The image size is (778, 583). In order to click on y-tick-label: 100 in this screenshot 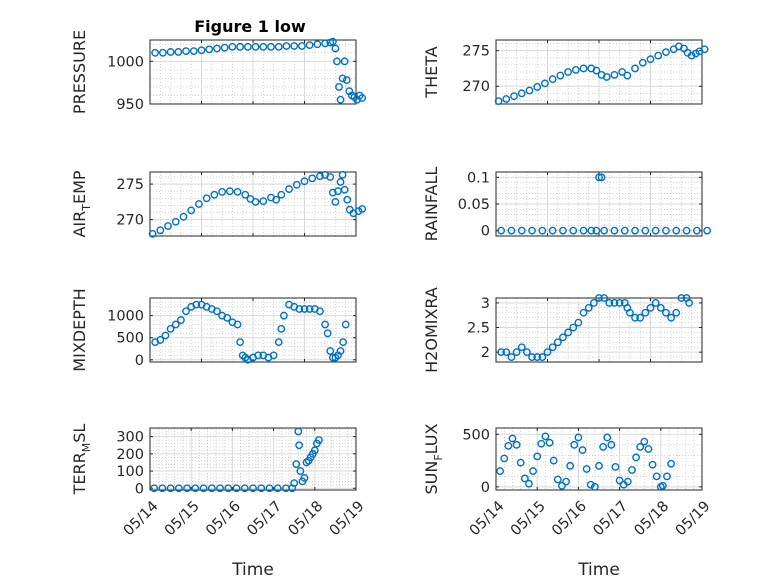, I will do `click(130, 472)`.